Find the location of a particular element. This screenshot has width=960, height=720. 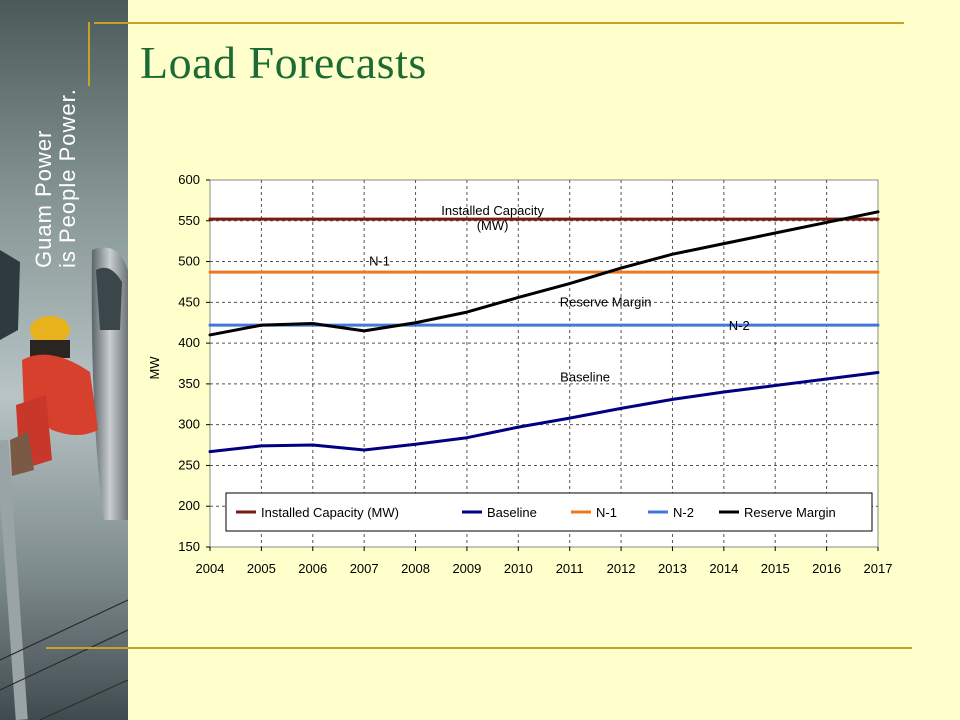

top-horizontal-rule is located at coordinates (499, 23).